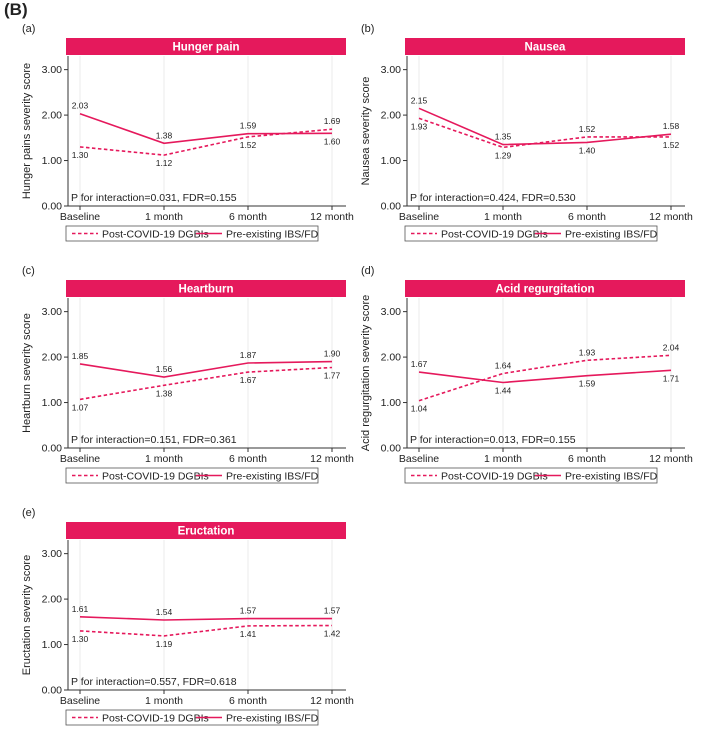 This screenshot has height=750, width=709. Describe the element at coordinates (27, 615) in the screenshot. I see `y-axis-label: Eructation severity score` at that location.